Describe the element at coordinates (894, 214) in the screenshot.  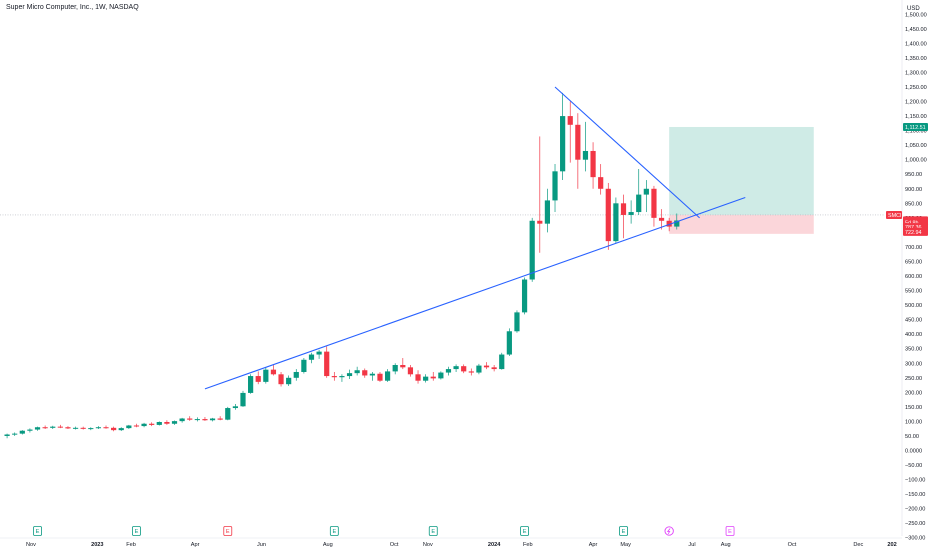
I see `symbol-badge` at that location.